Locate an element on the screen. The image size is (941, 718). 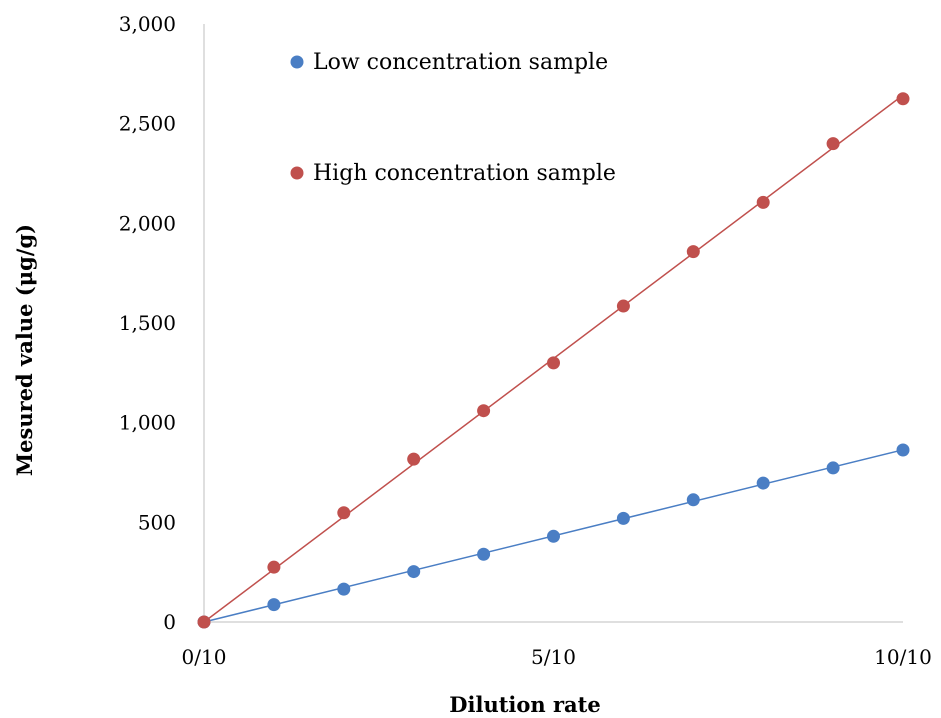
y-tick-label: 1,500 is located at coordinates (147, 323).